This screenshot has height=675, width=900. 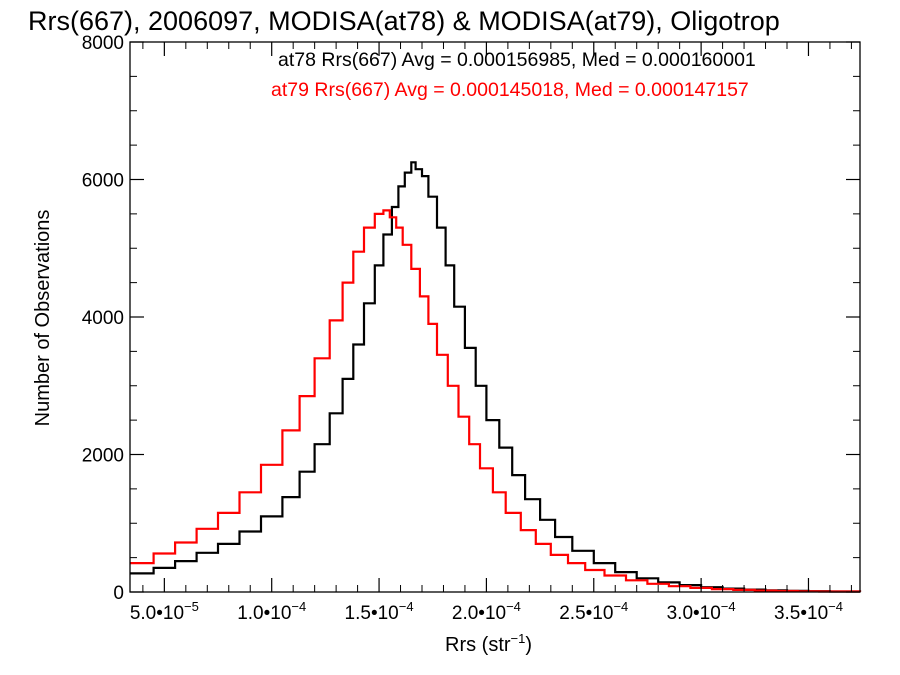 I want to click on x-tick-label: 1.5•10−4, so click(x=379, y=611).